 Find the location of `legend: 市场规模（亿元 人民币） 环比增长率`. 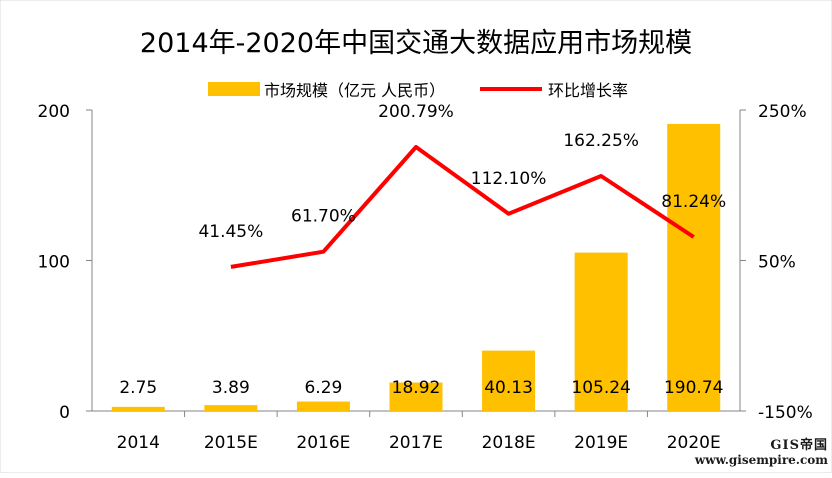

legend: 市场规模（亿元 人民币） 环比增长率 is located at coordinates (418, 90).